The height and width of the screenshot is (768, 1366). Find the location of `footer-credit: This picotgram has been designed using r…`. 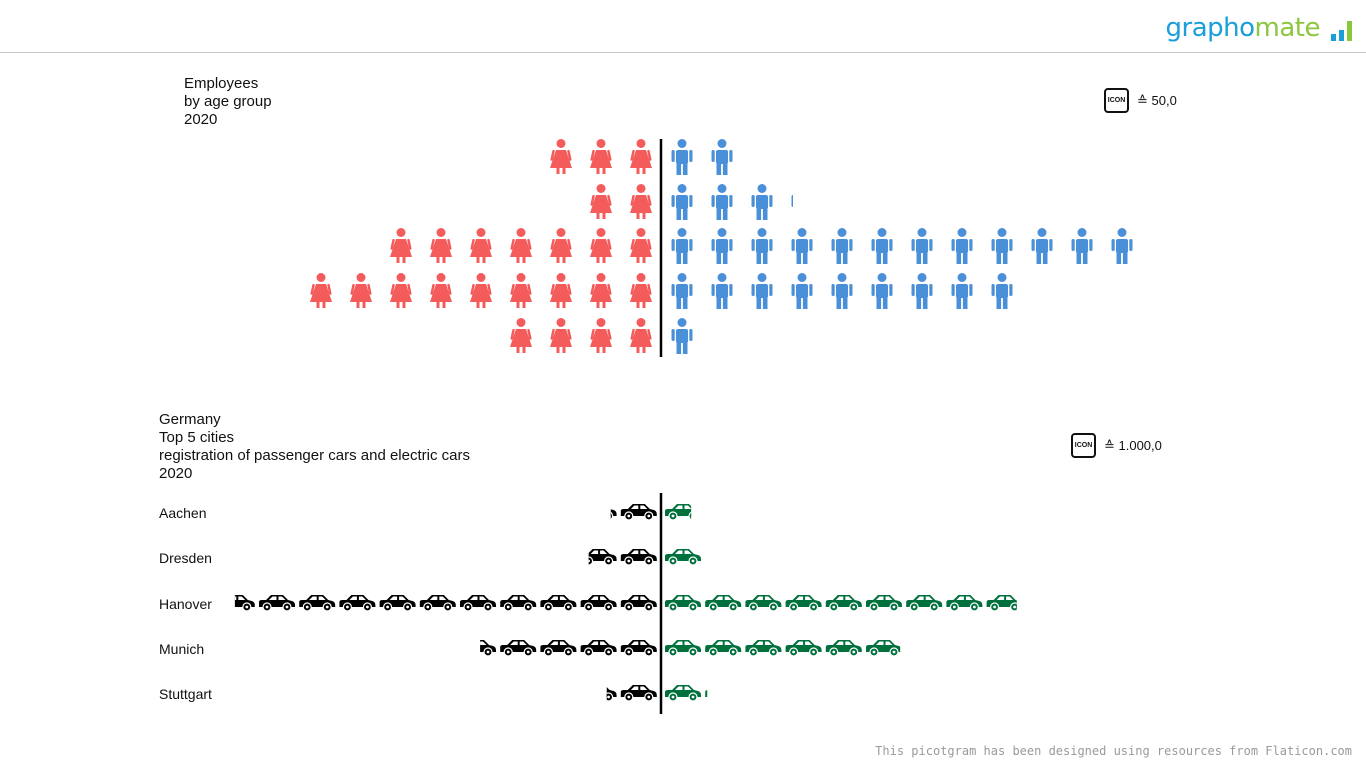

footer-credit: This picotgram has been designed using r… is located at coordinates (1113, 751).